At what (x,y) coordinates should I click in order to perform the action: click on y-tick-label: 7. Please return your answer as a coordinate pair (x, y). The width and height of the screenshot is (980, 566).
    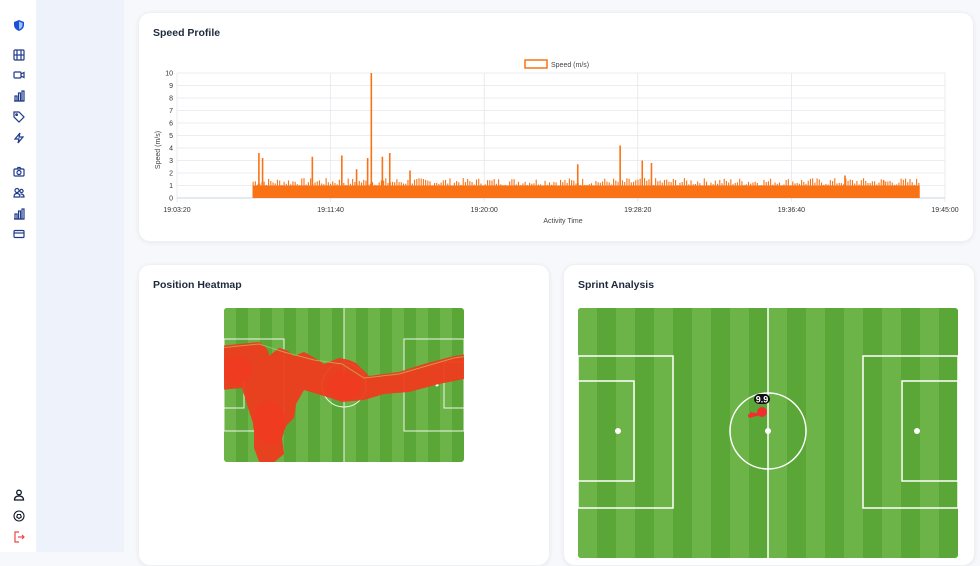
    Looking at the image, I should click on (171, 111).